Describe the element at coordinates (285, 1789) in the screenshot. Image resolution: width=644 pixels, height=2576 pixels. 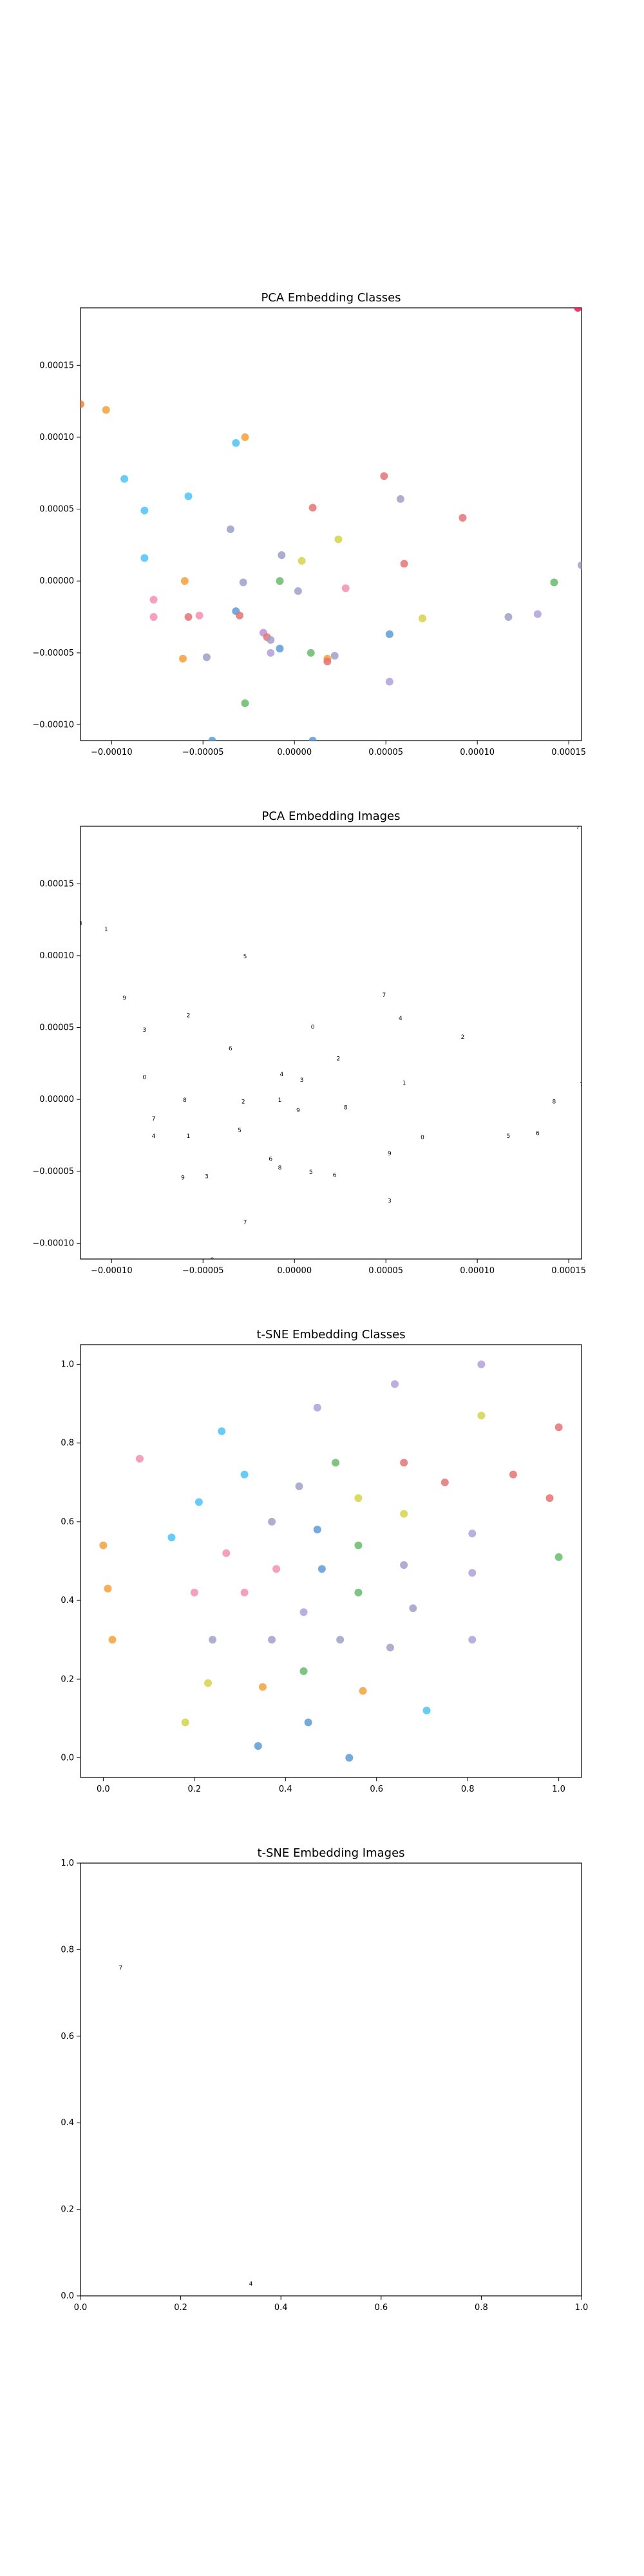
I see `x-tick-label: 0.4` at that location.